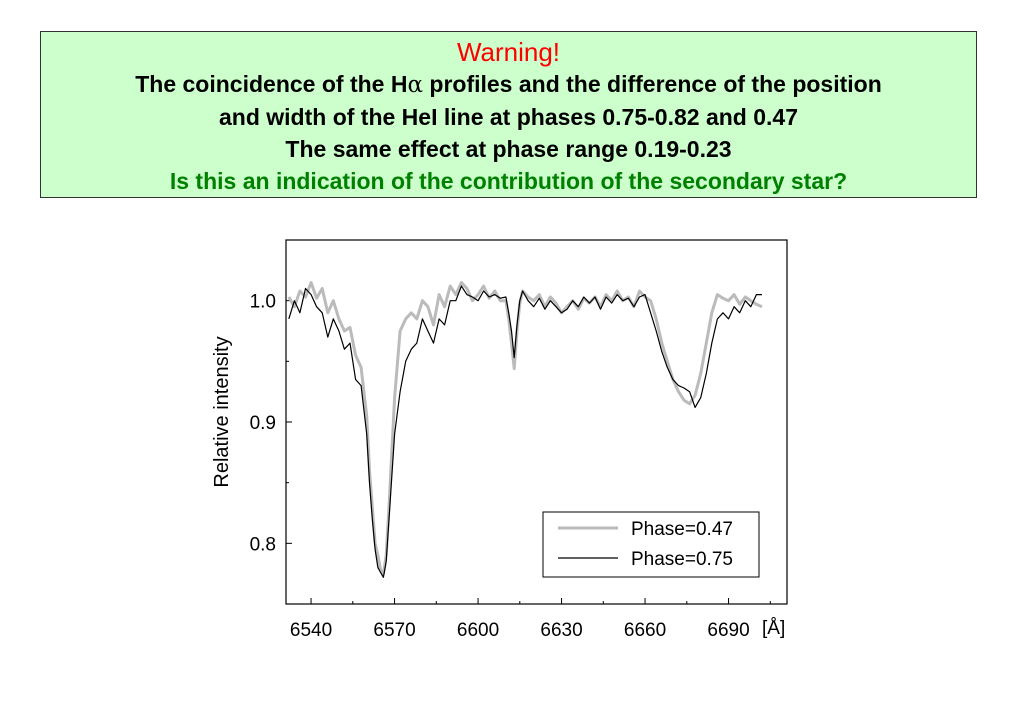 Image resolution: width=1024 pixels, height=724 pixels. Describe the element at coordinates (682, 529) in the screenshot. I see `legend-label-047: Phase=0.47` at that location.